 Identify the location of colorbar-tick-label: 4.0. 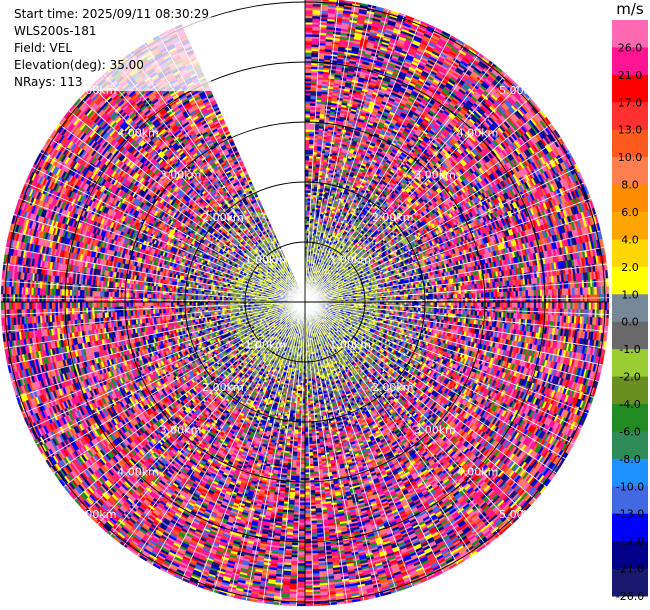
(630, 239).